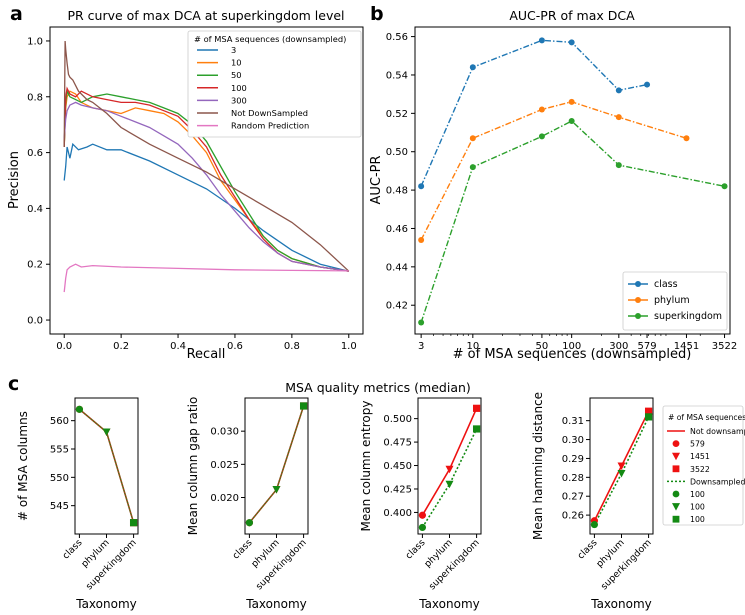 The height and width of the screenshot is (615, 745). What do you see at coordinates (717, 431) in the screenshot?
I see `legend-label: Not downsampled` at bounding box center [717, 431].